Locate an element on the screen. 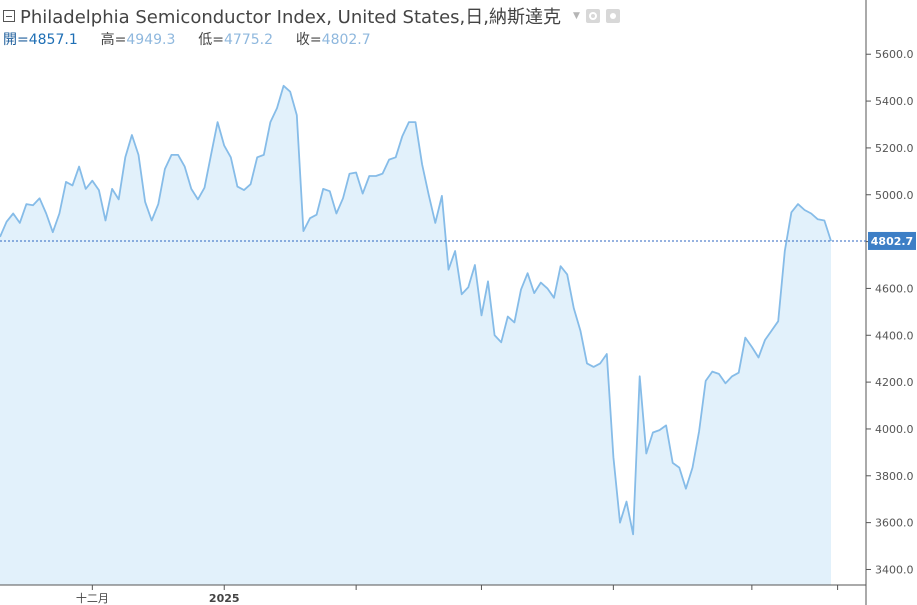 This screenshot has width=917, height=605. y-tick-label: 3800.0 is located at coordinates (894, 476).